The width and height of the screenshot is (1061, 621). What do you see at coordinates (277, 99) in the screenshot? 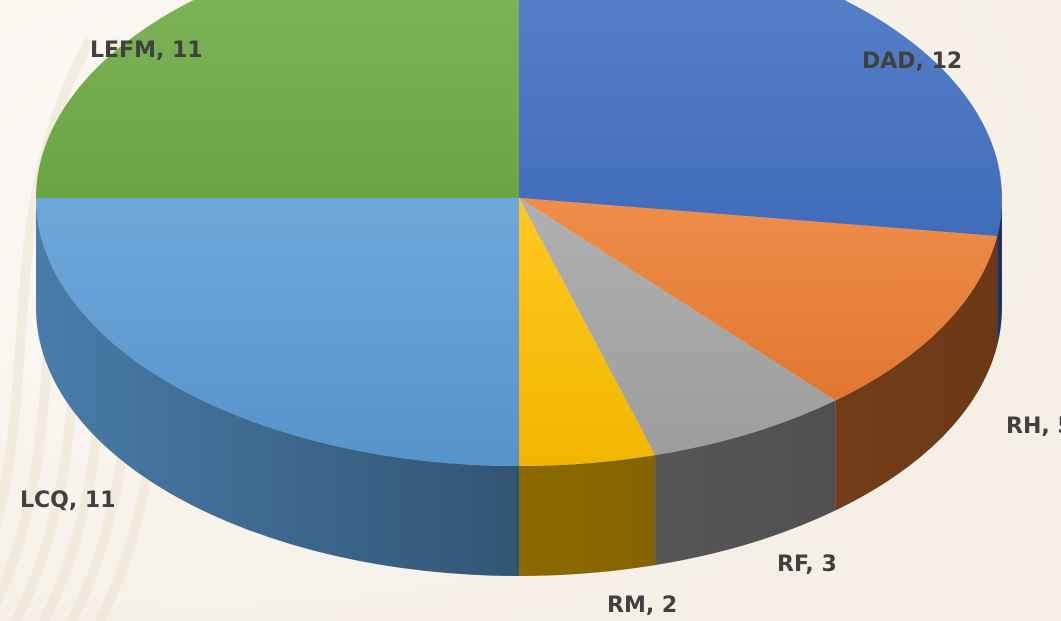
I see `pie-slice-lefm` at bounding box center [277, 99].